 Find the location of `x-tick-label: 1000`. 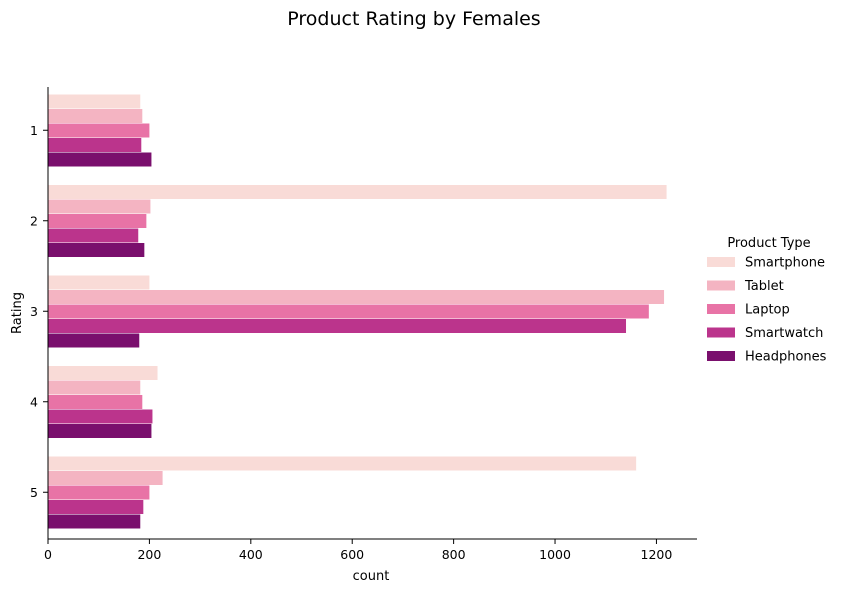

x-tick-label: 1000 is located at coordinates (555, 554).